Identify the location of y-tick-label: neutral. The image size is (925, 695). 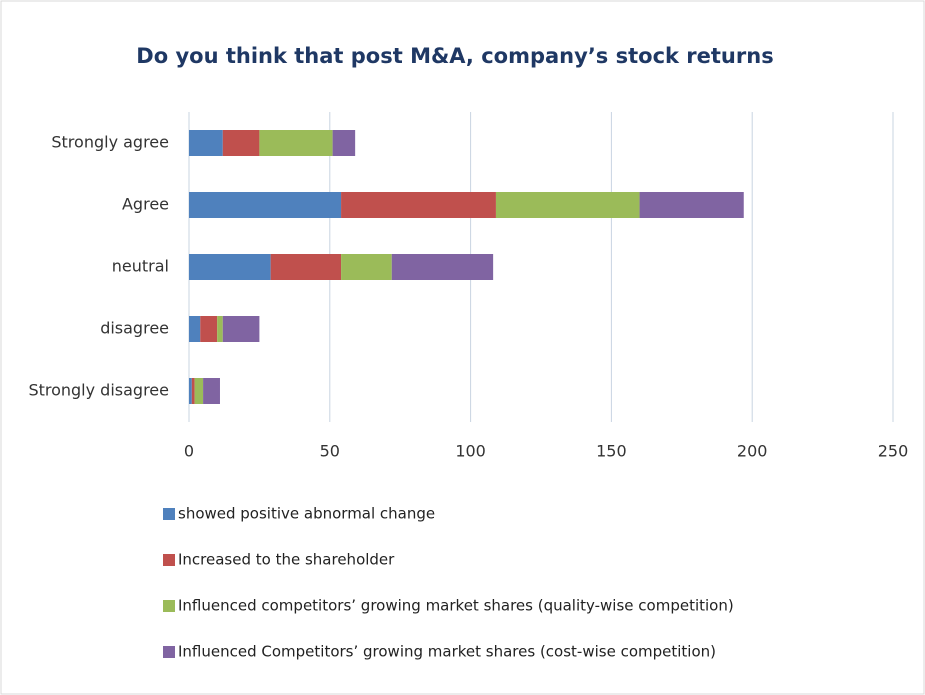
(140, 266).